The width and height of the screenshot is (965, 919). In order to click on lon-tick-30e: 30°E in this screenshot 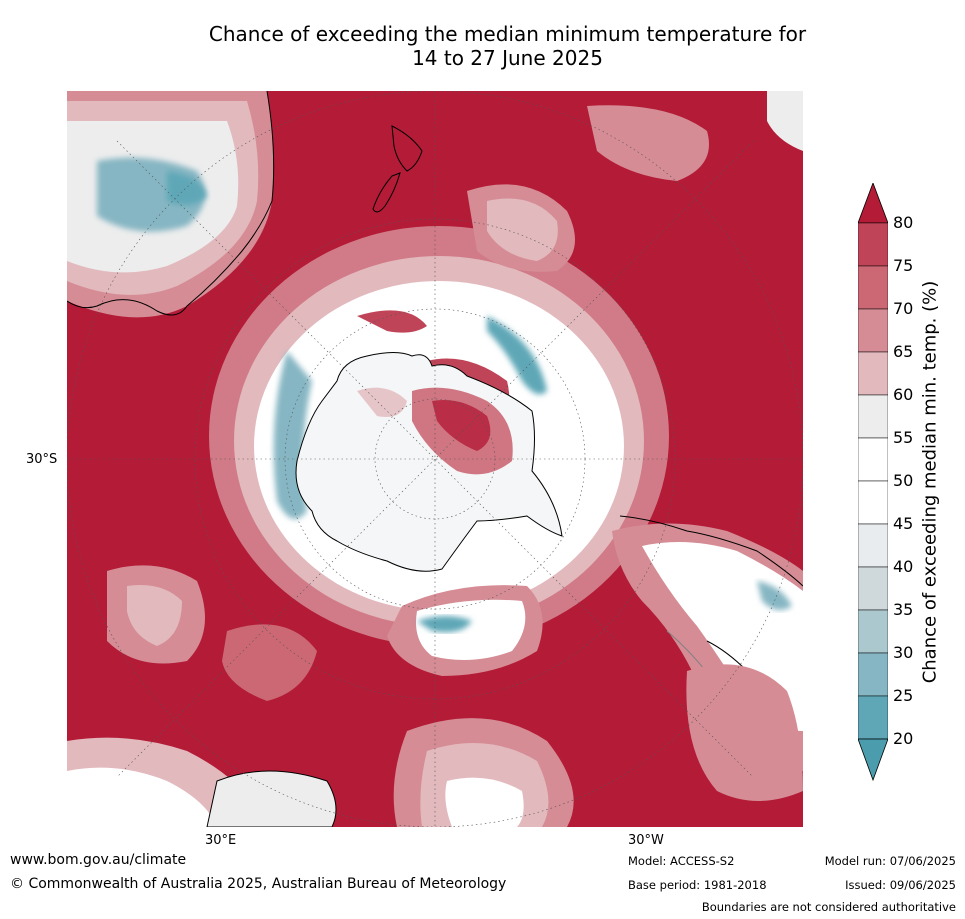, I will do `click(221, 840)`.